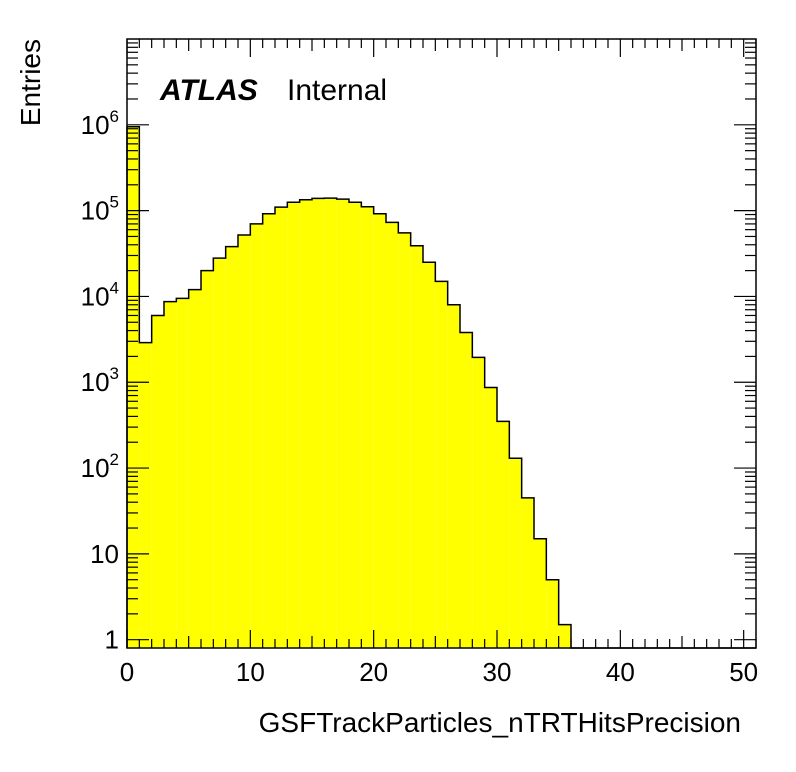 This screenshot has height=772, width=796. I want to click on x-tick-label: 30, so click(497, 672).